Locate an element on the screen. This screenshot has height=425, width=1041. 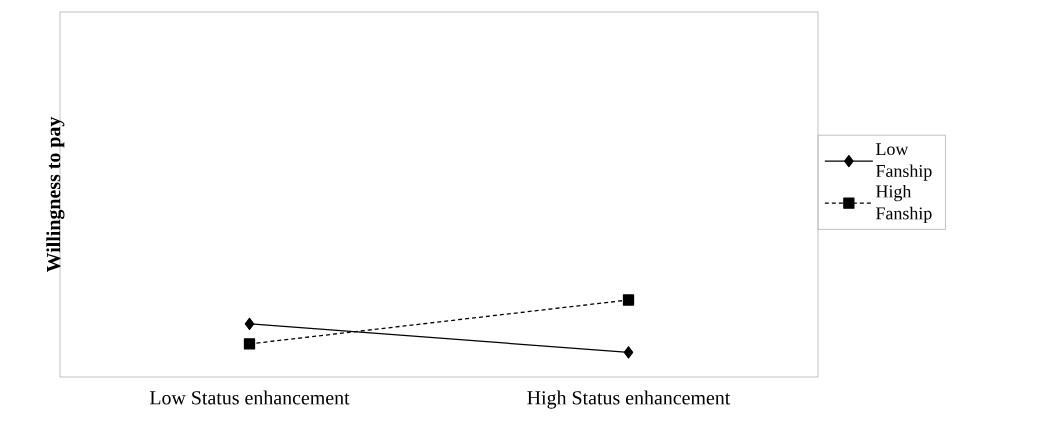
legend-label: High Fanship is located at coordinates (904, 204).